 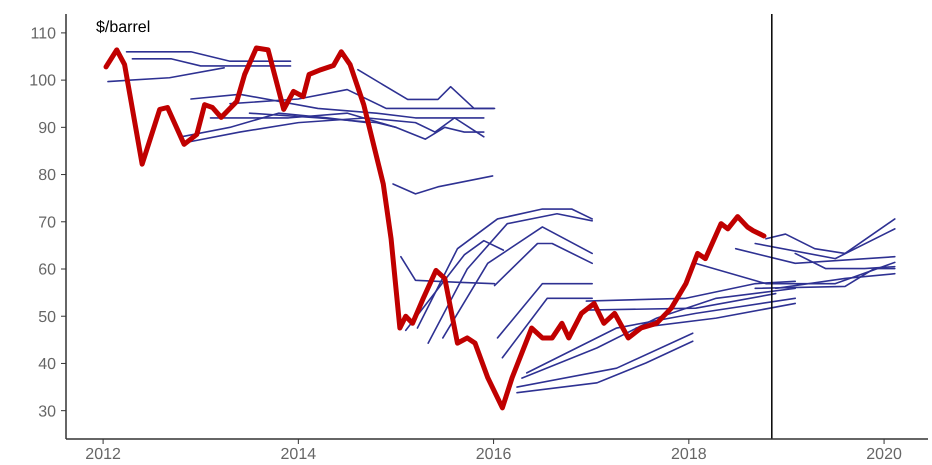 I want to click on x-tick-label: 2012, so click(x=103, y=454).